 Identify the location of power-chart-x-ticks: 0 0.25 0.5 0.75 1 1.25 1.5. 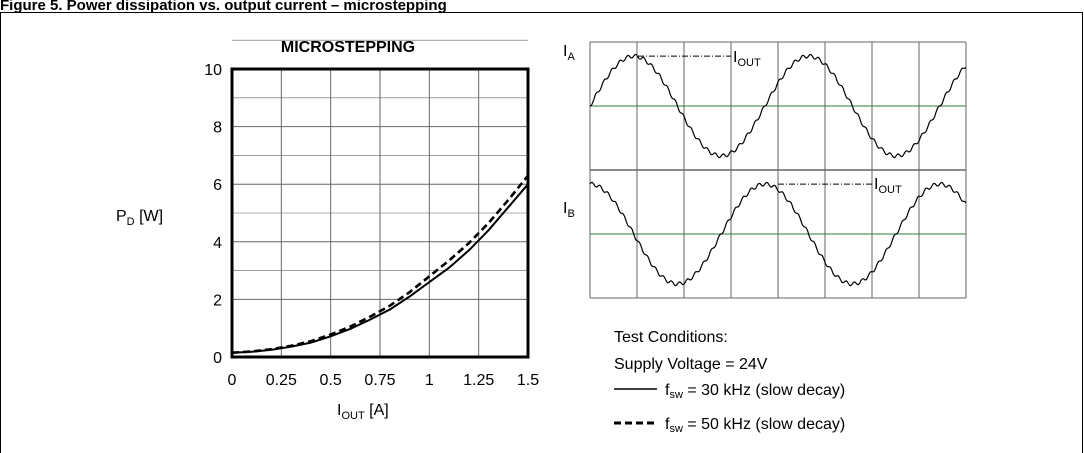
(384, 380).